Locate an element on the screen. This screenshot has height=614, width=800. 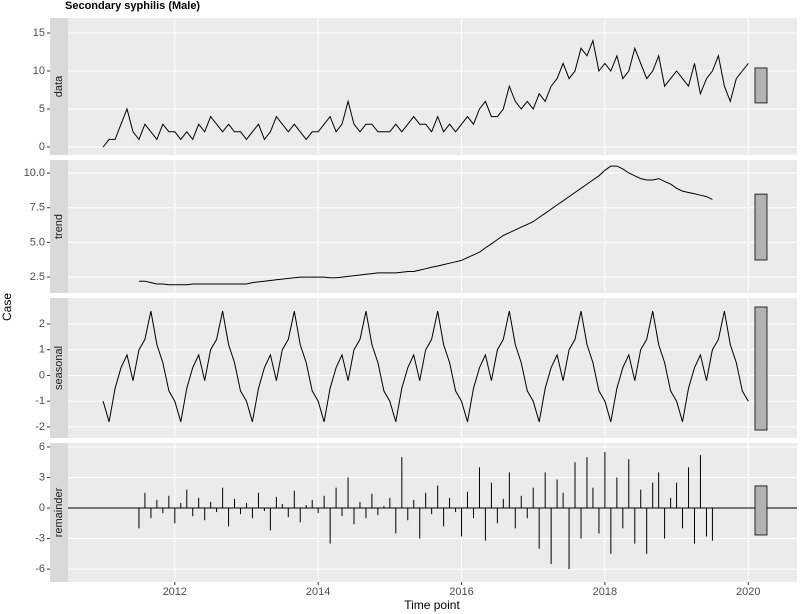
x-tick-label: 2020 is located at coordinates (748, 592).